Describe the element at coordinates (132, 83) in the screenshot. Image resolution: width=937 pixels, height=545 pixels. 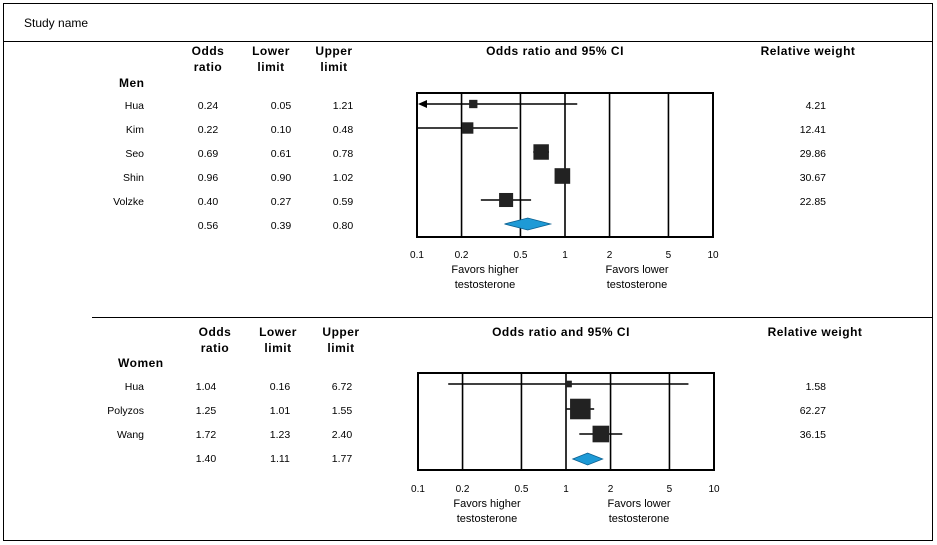
I see `group-label-men: Men` at that location.